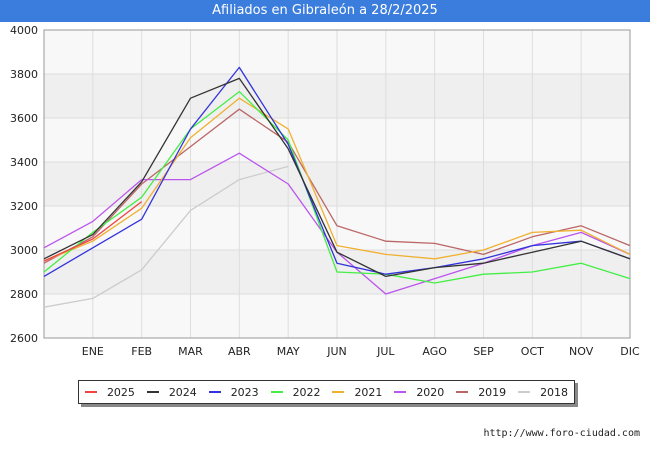 The image size is (650, 450). I want to click on legend-label: 2022, so click(306, 392).